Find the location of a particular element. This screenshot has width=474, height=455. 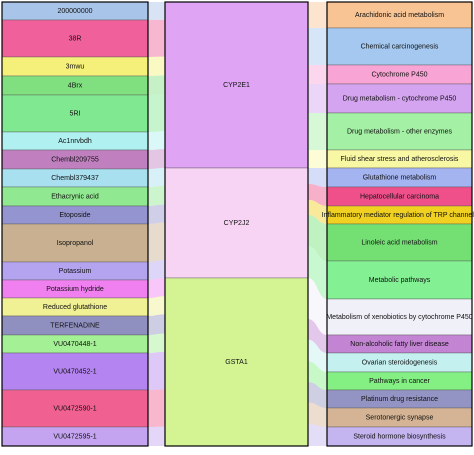

node-label: Reduced glutathione is located at coordinates (75, 307).